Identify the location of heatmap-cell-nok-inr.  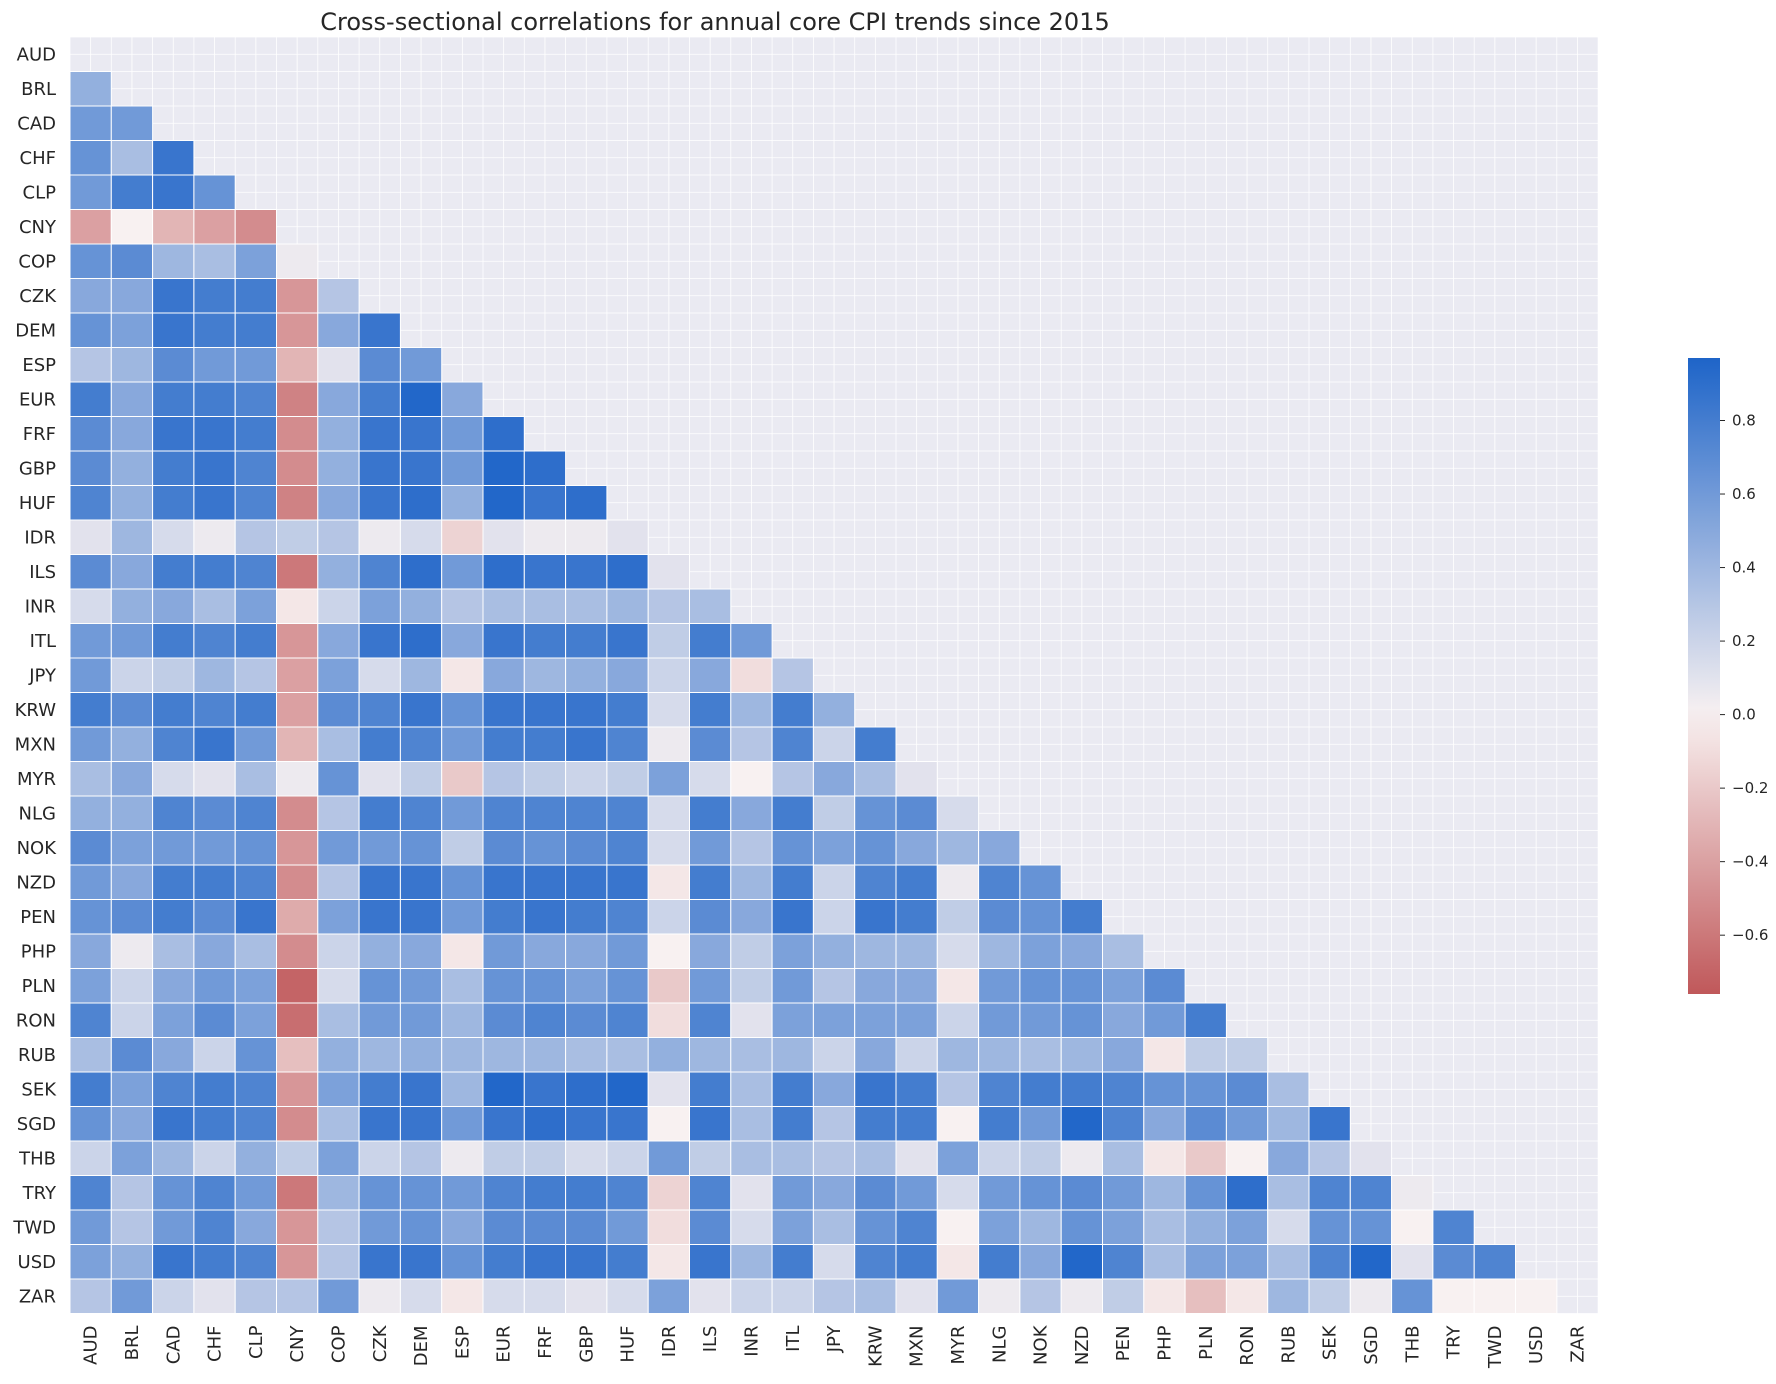
(751, 848).